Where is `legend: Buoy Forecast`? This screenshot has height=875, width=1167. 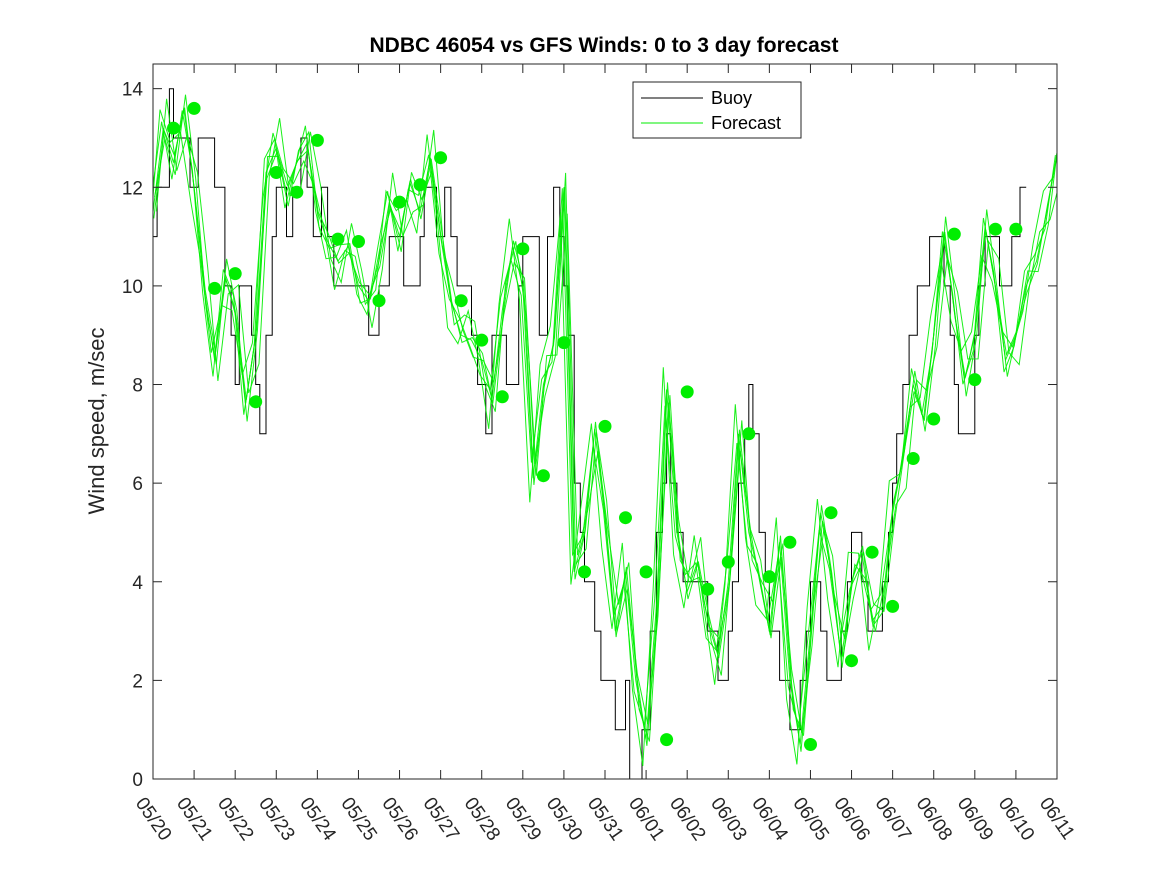
legend: Buoy Forecast is located at coordinates (717, 110).